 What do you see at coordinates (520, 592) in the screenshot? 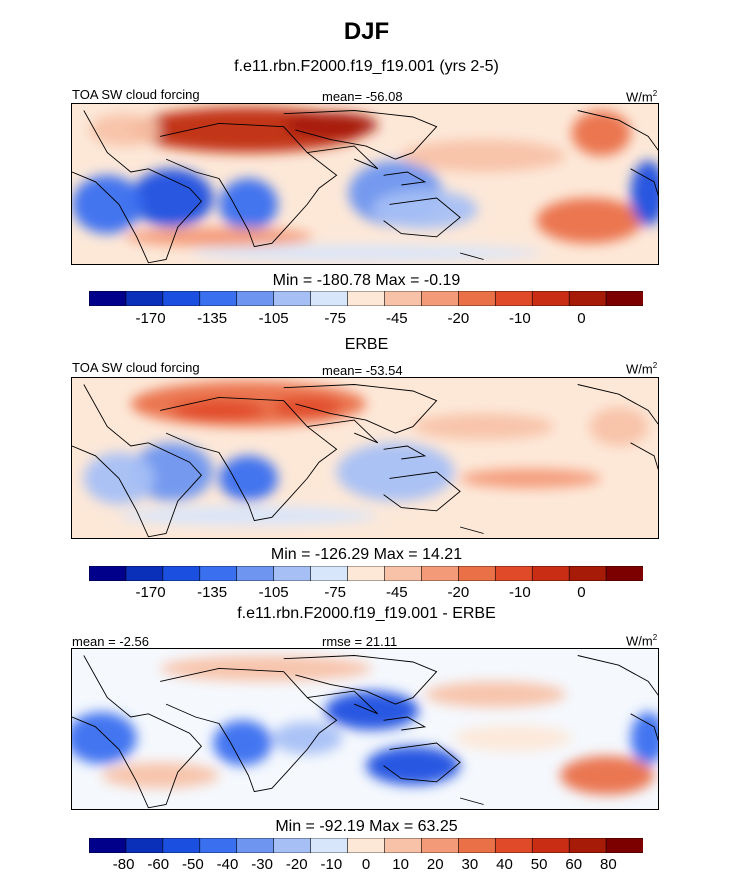
I see `colorbar-tick-label: -10` at bounding box center [520, 592].